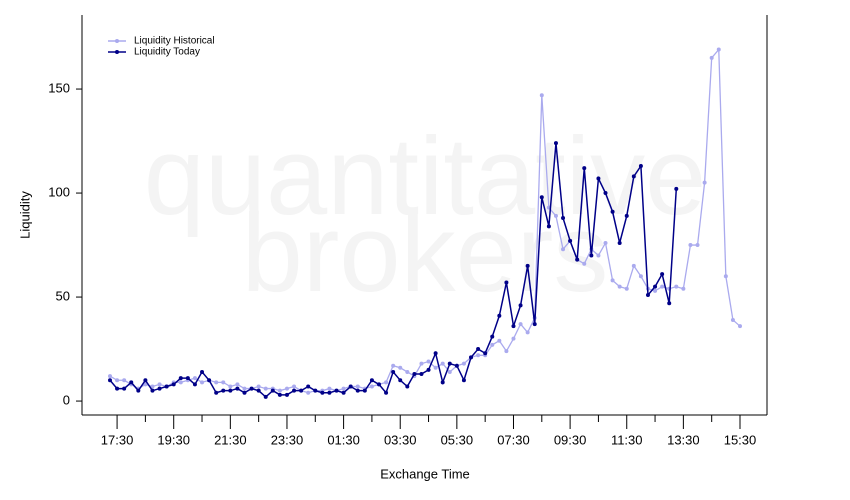  Describe the element at coordinates (513, 439) in the screenshot. I see `x-tick-label: 07:30` at that location.